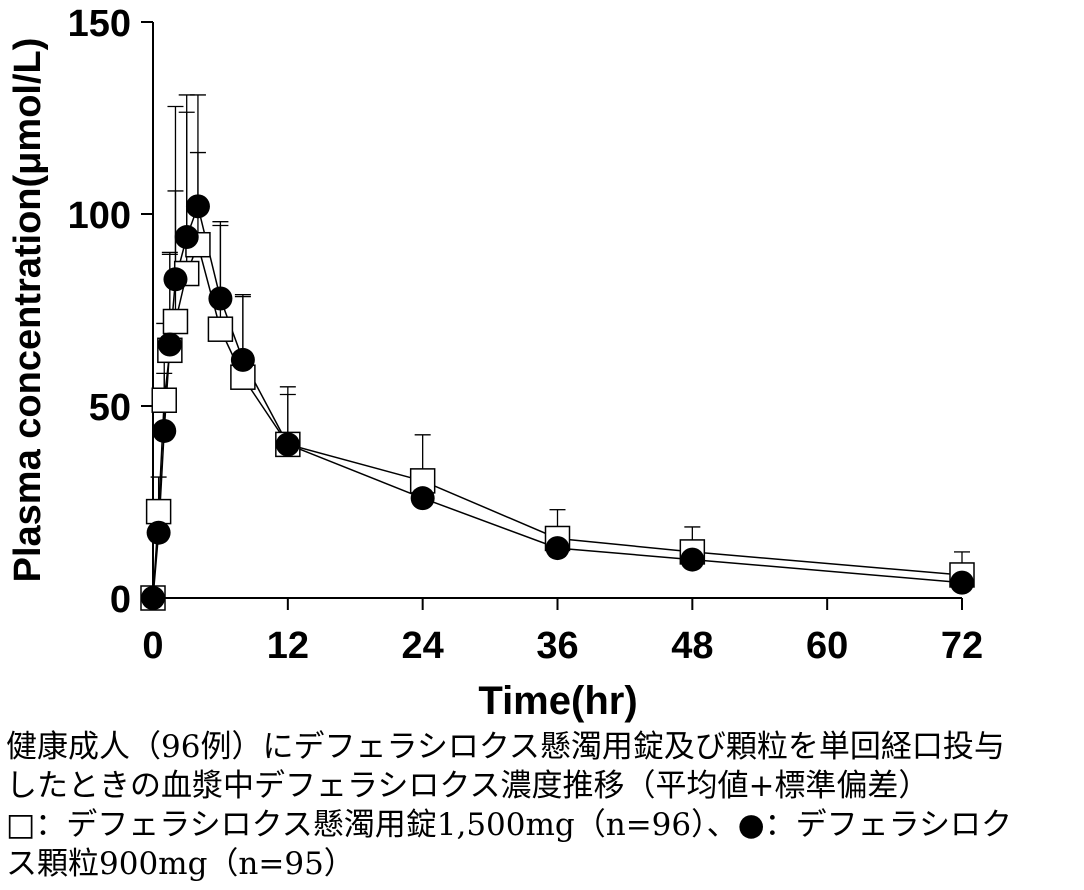  Describe the element at coordinates (505, 747) in the screenshot. I see `caption-line: 健康成人（96例）にデフェラシロクス懸濁用錠及び顆粒を単回経口投与` at that location.